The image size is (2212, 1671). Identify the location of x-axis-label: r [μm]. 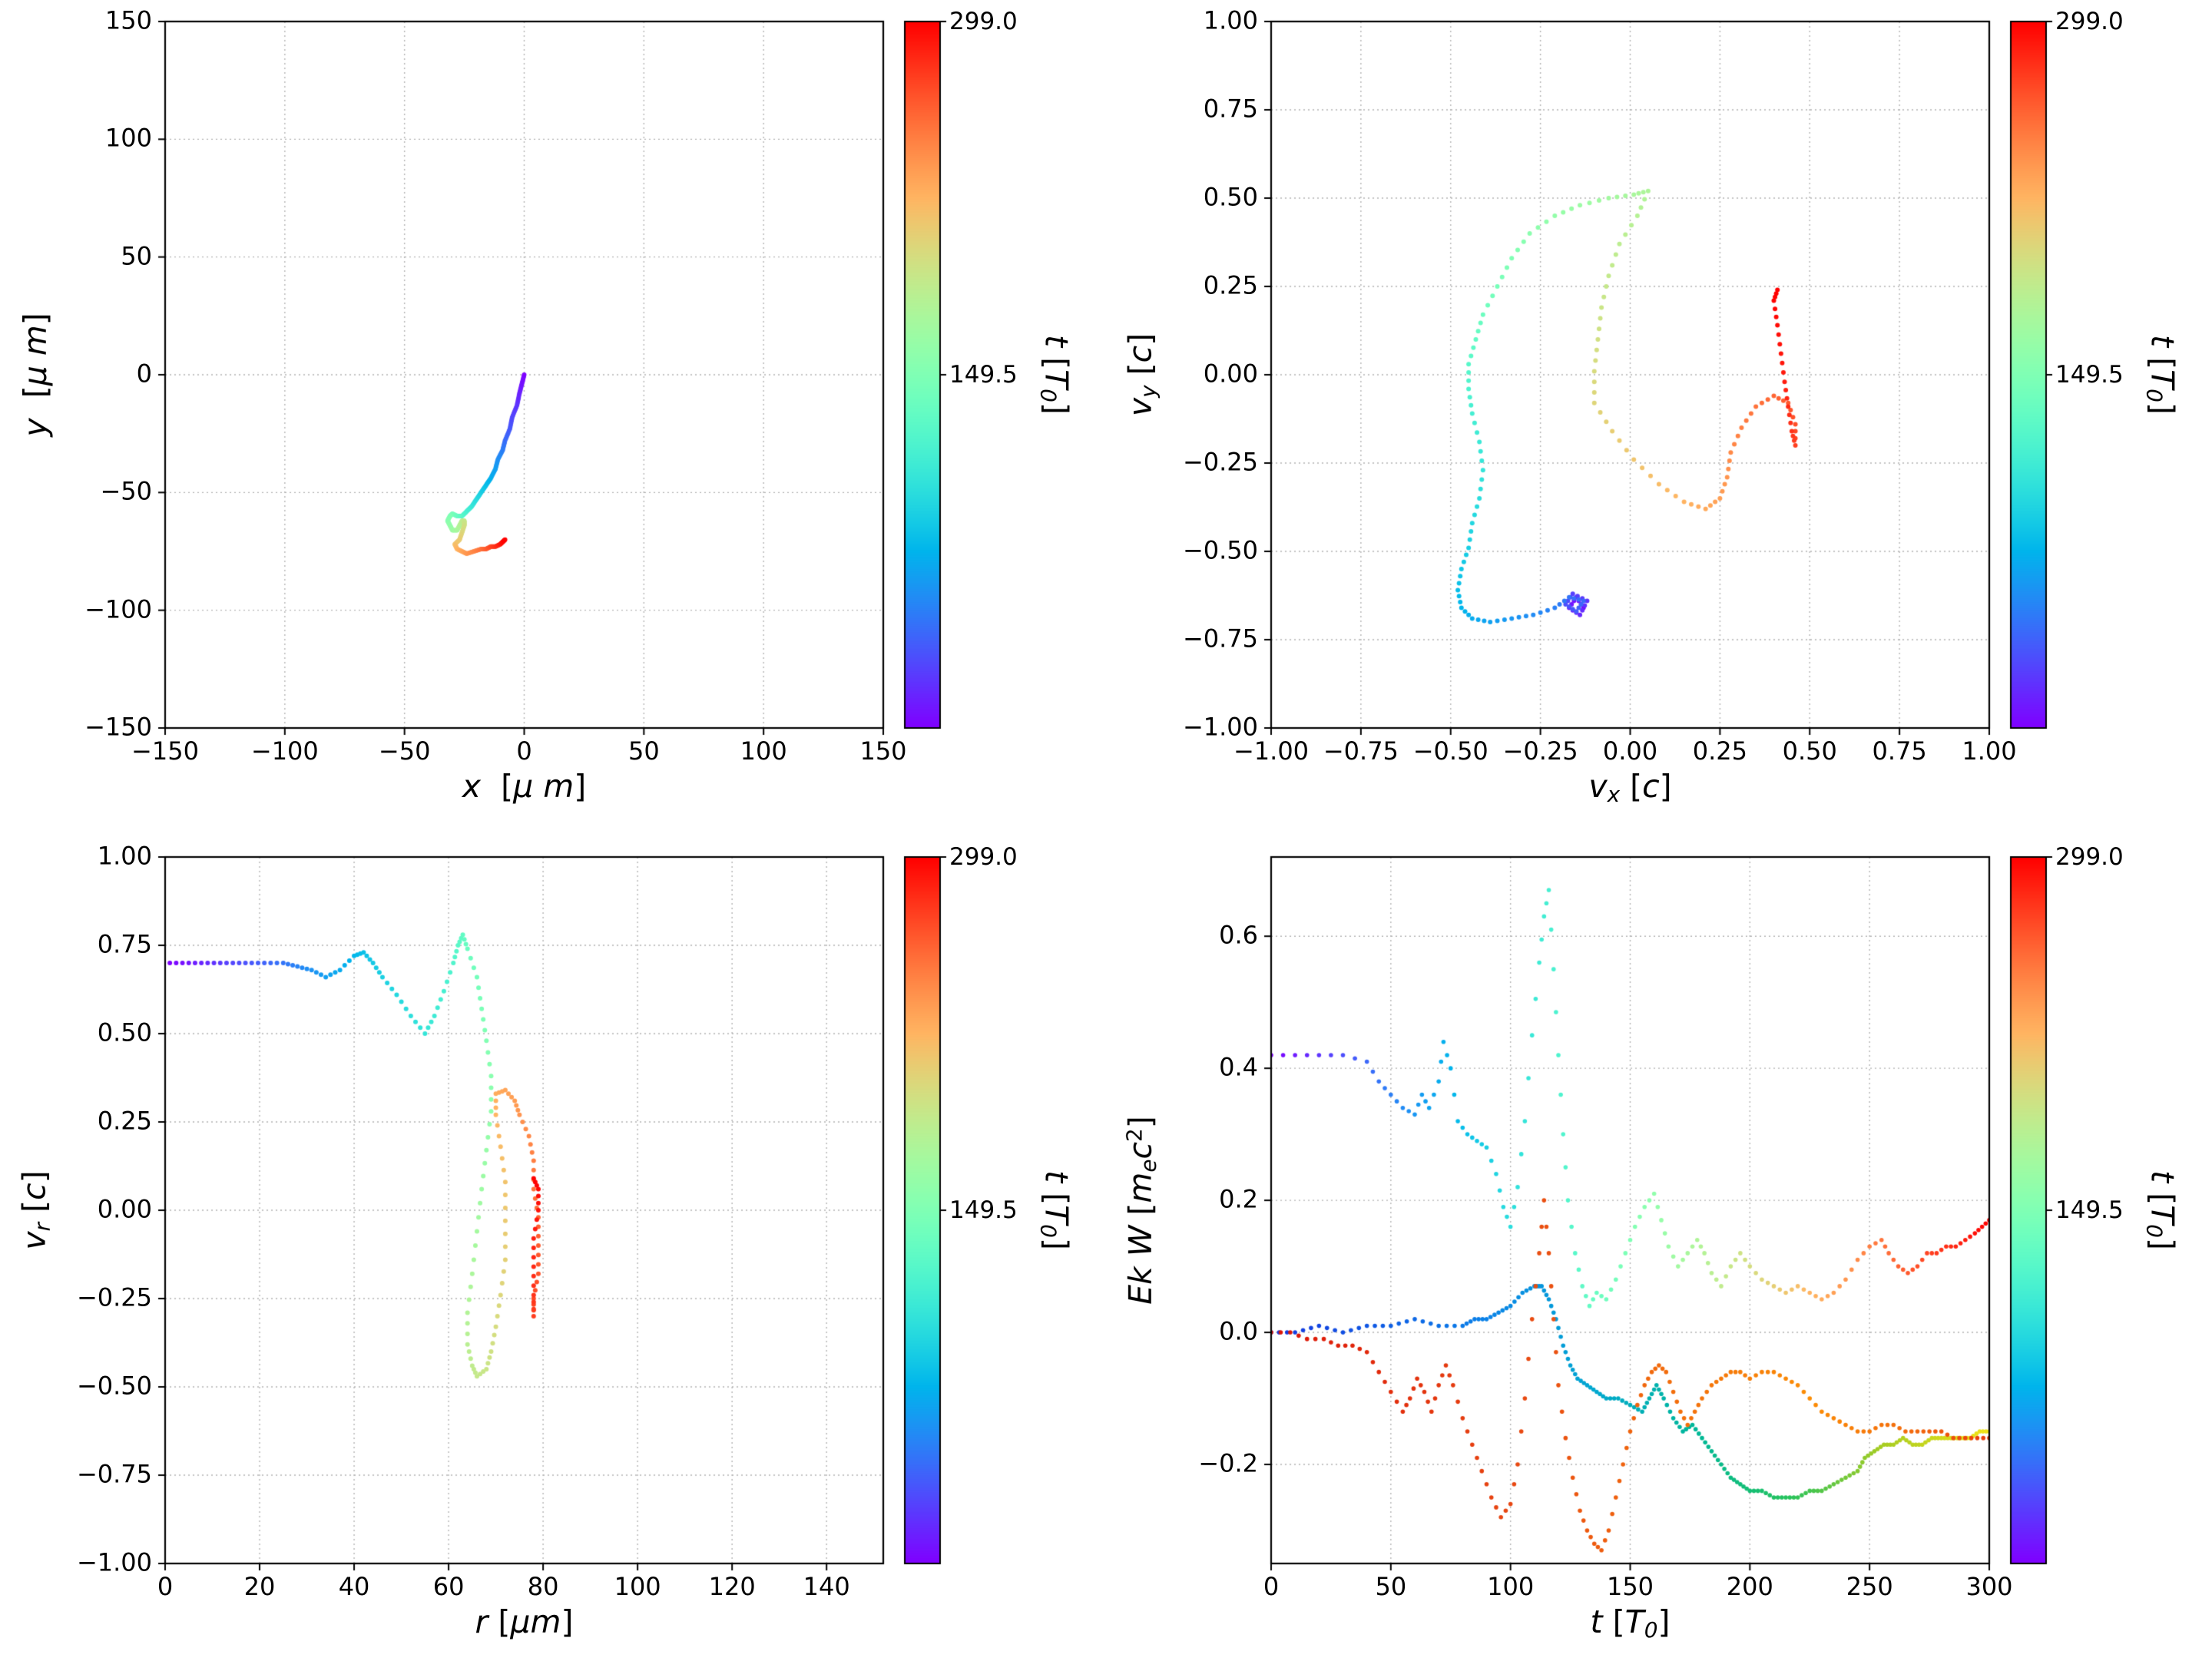
(524, 1621).